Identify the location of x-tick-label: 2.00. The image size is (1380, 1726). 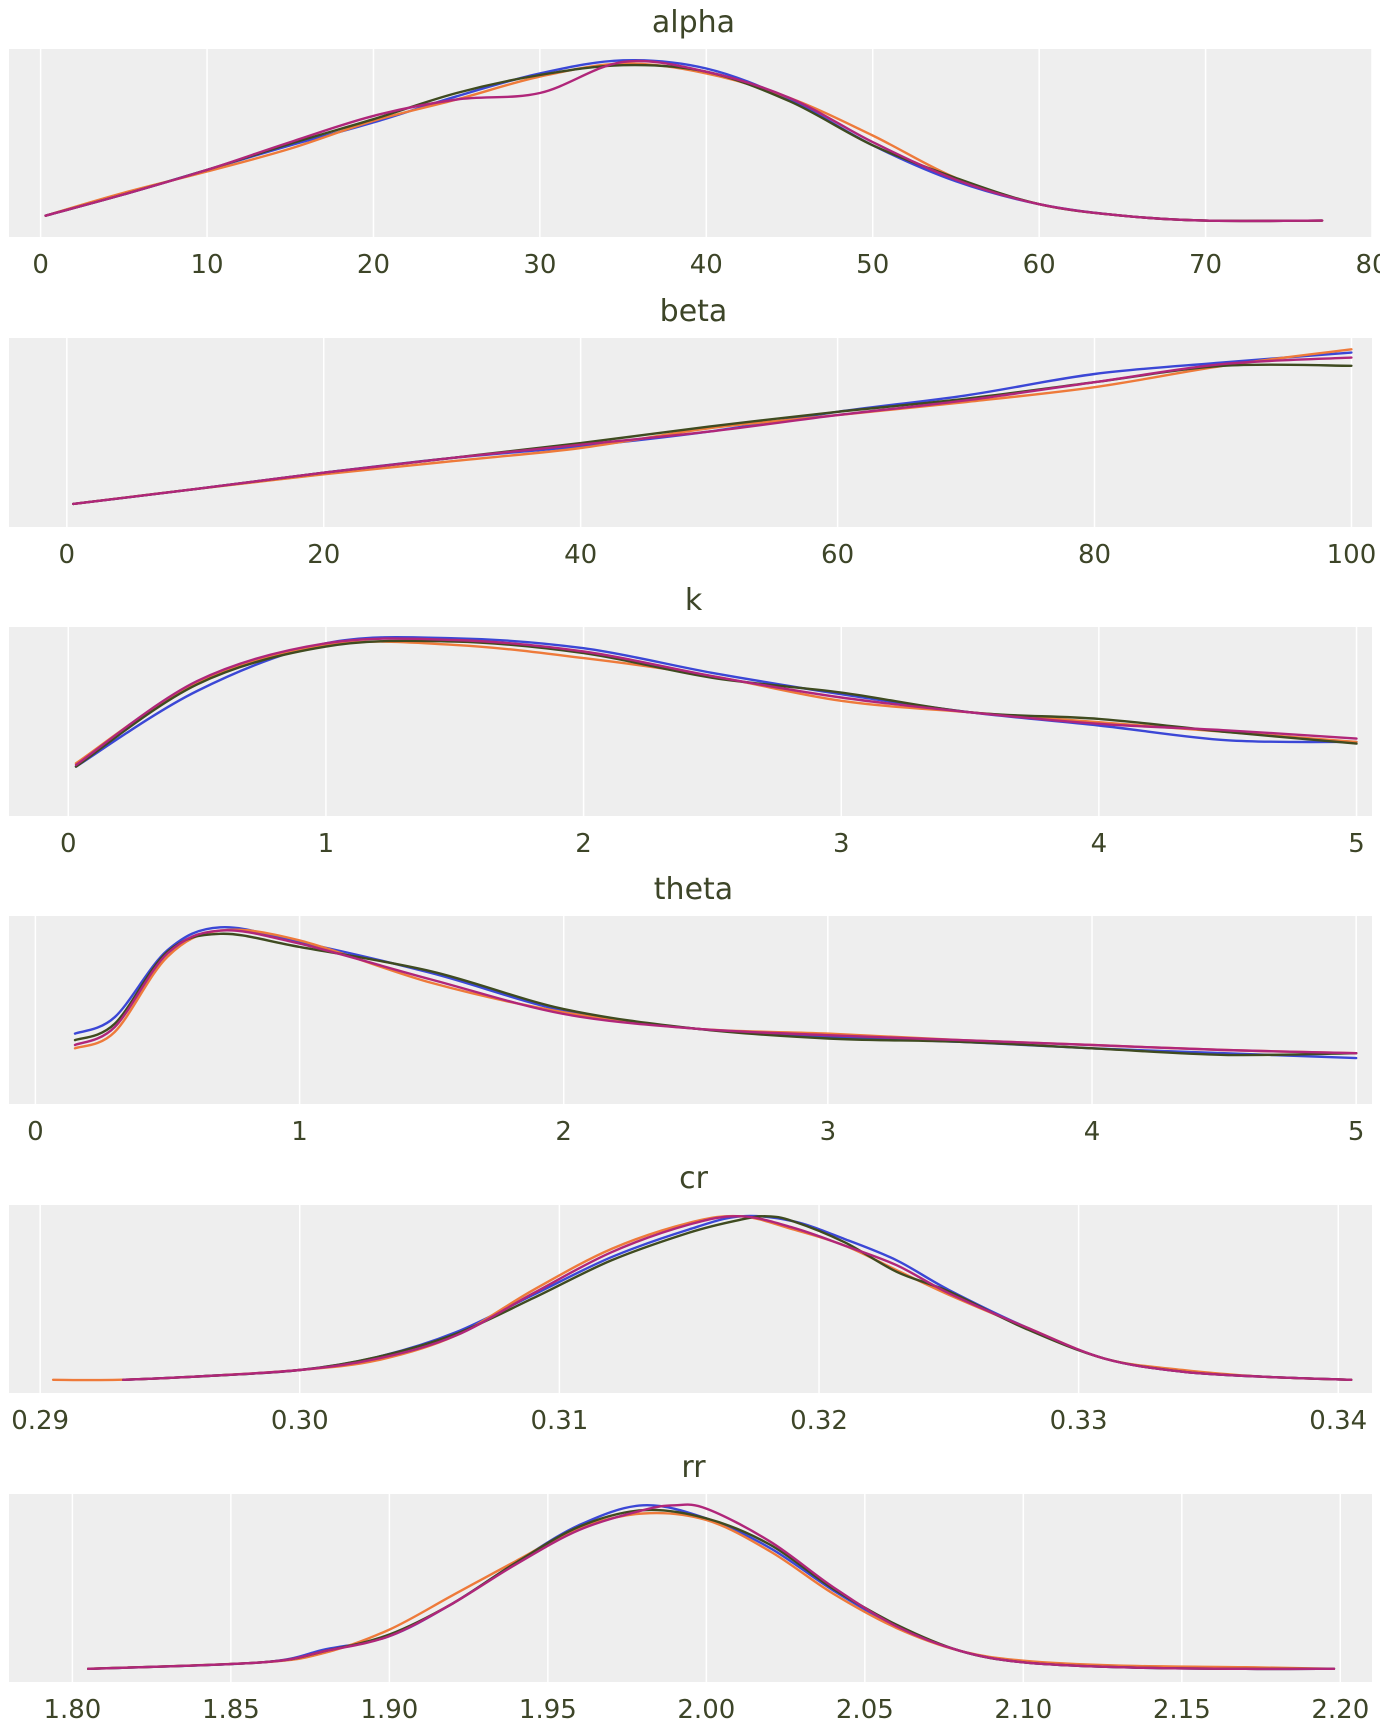
(706, 1710).